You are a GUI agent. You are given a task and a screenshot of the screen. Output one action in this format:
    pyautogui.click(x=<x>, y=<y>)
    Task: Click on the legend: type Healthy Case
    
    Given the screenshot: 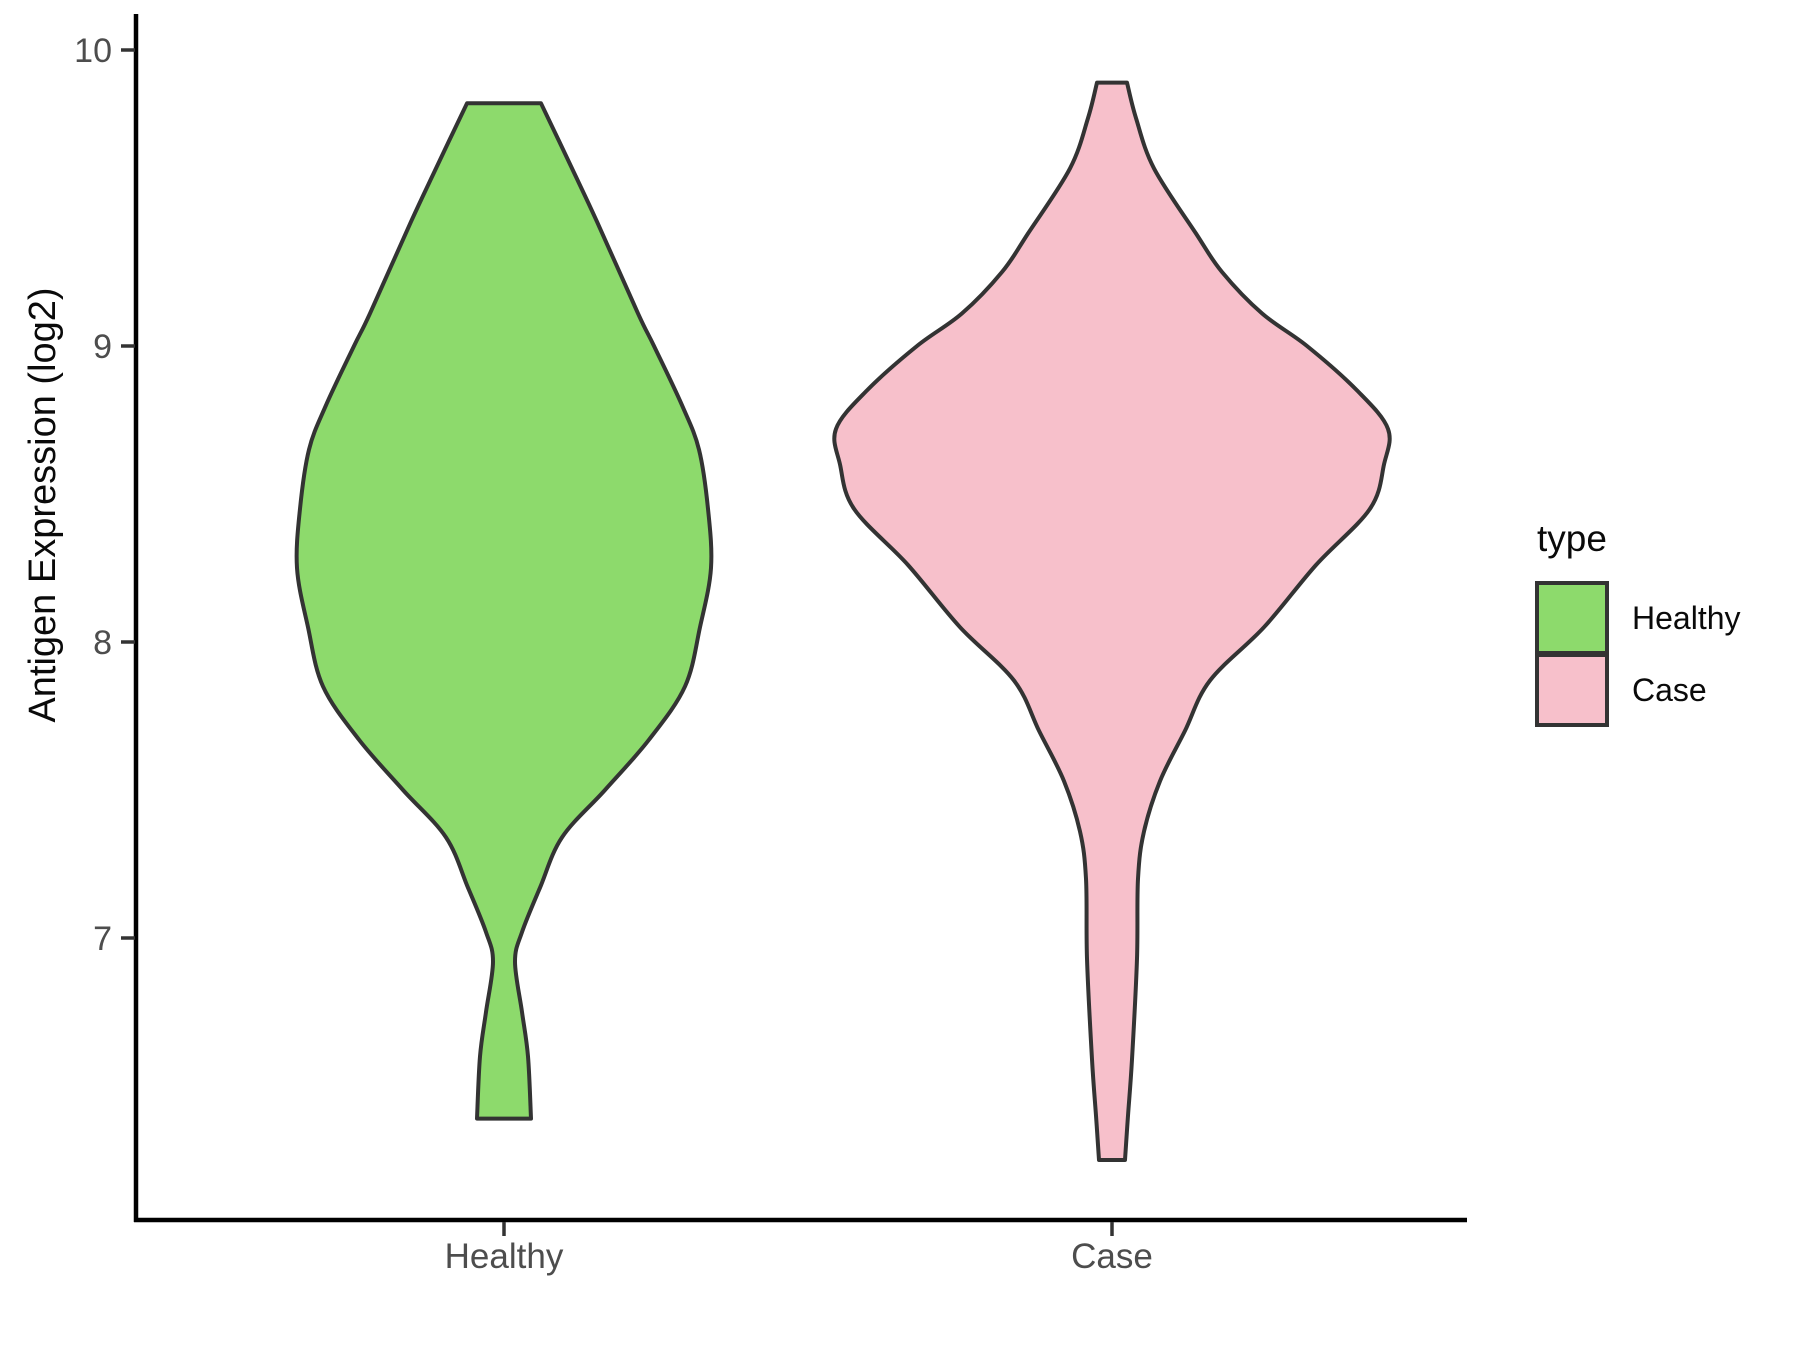 What is the action you would take?
    pyautogui.click(x=1638, y=622)
    